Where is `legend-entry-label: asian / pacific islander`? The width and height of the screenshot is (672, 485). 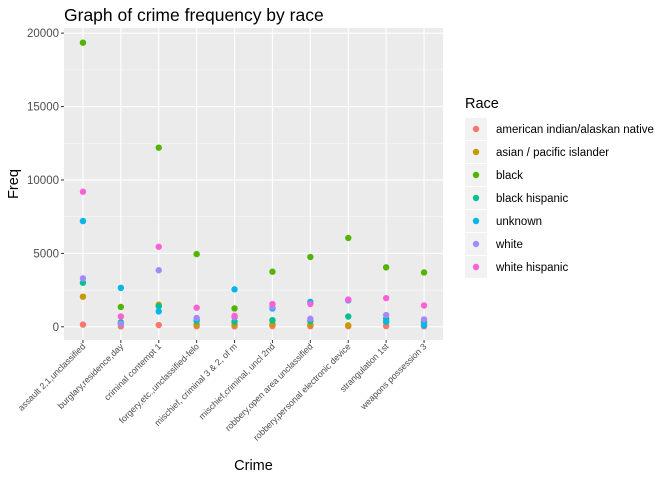 legend-entry-label: asian / pacific islander is located at coordinates (552, 153).